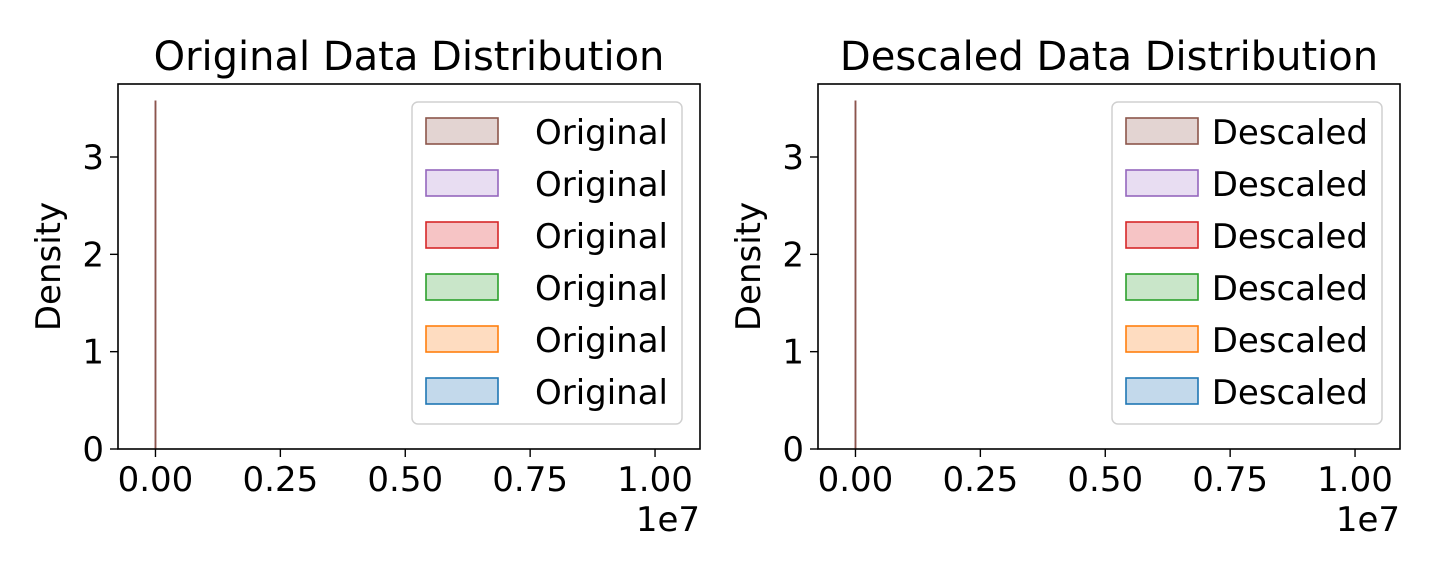  What do you see at coordinates (1109, 57) in the screenshot?
I see `chart-title: Descaled Data Distribution` at bounding box center [1109, 57].